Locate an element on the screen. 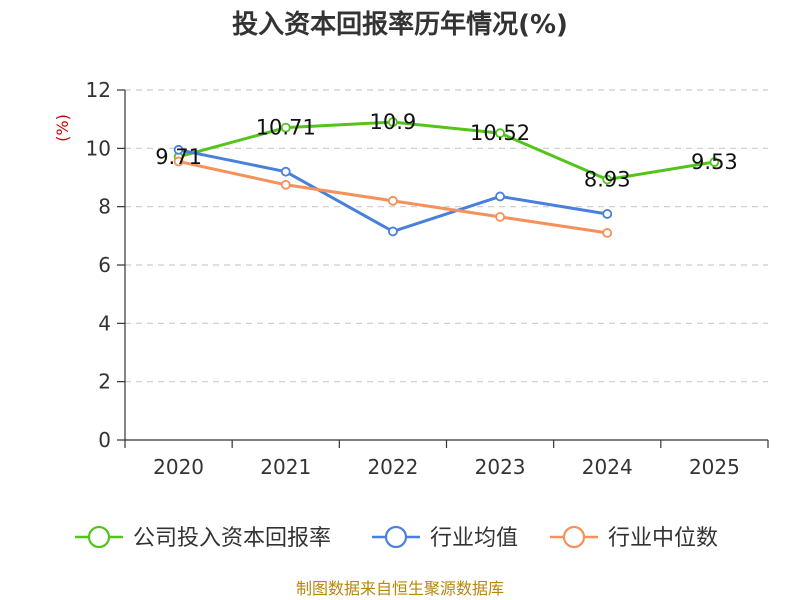 This screenshot has height=600, width=800. data-label: 9.71 is located at coordinates (178, 157).